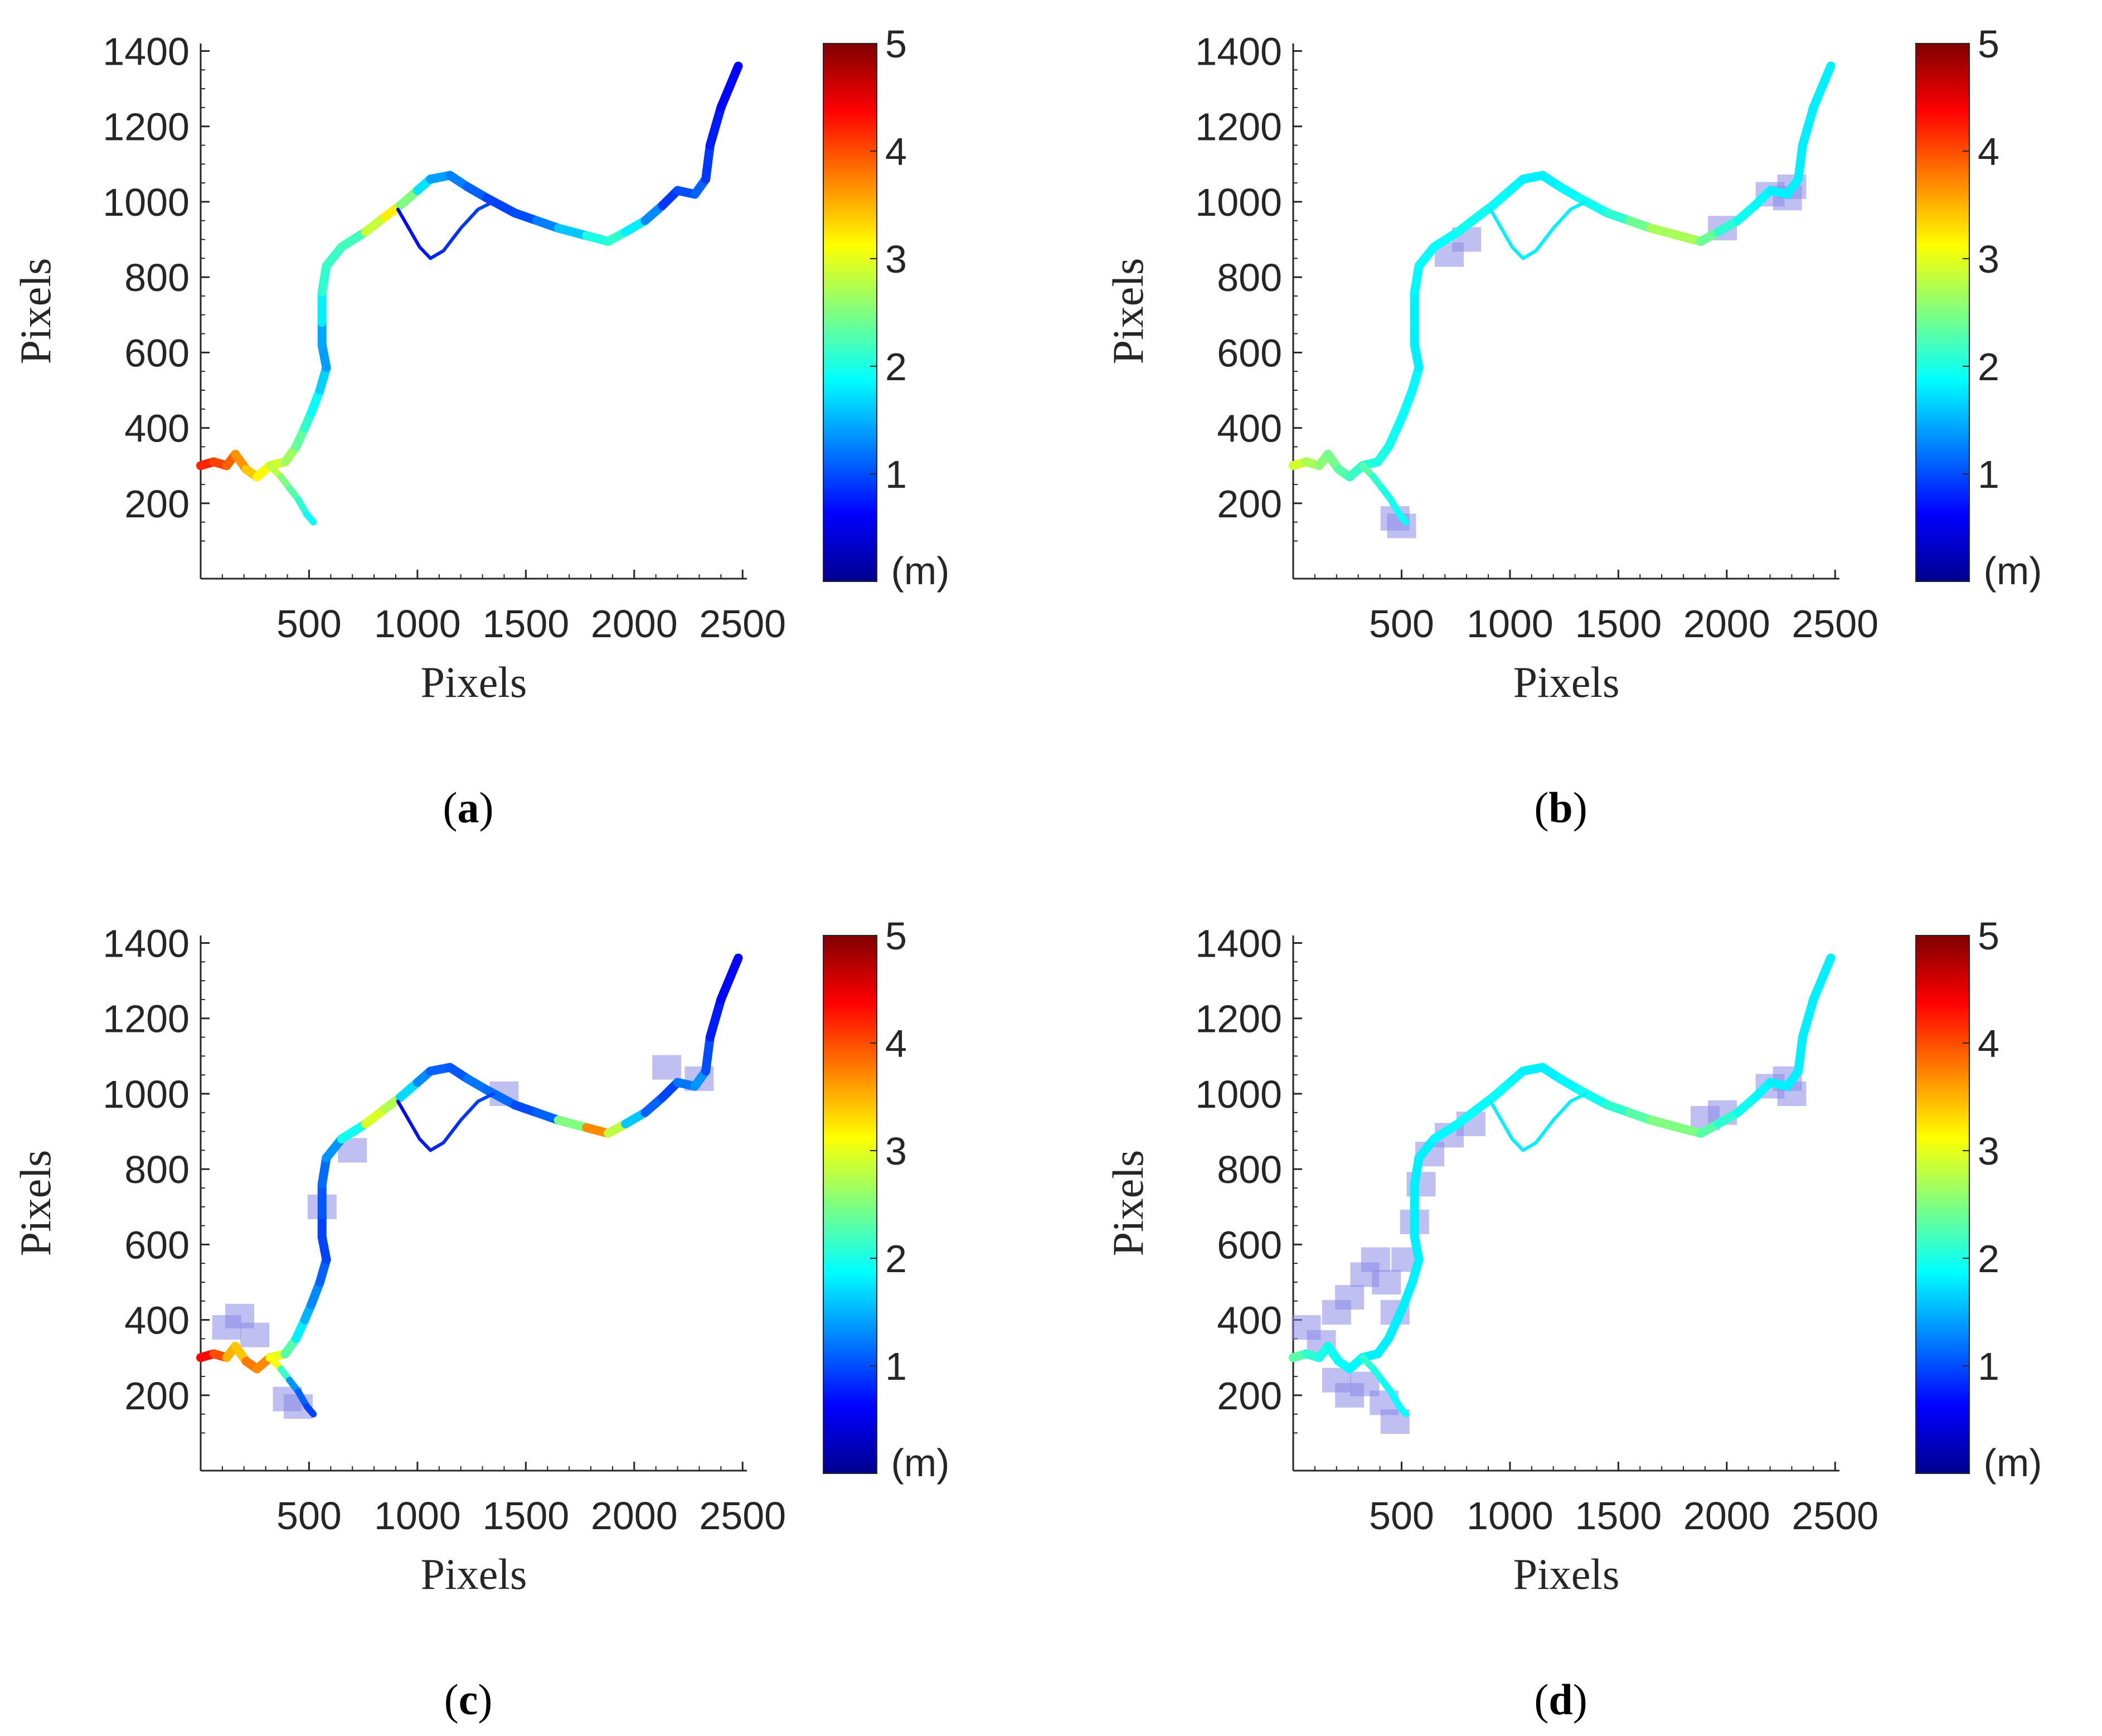 The width and height of the screenshot is (2102, 1736). Describe the element at coordinates (1566, 682) in the screenshot. I see `x-axis-label: Pixels` at that location.